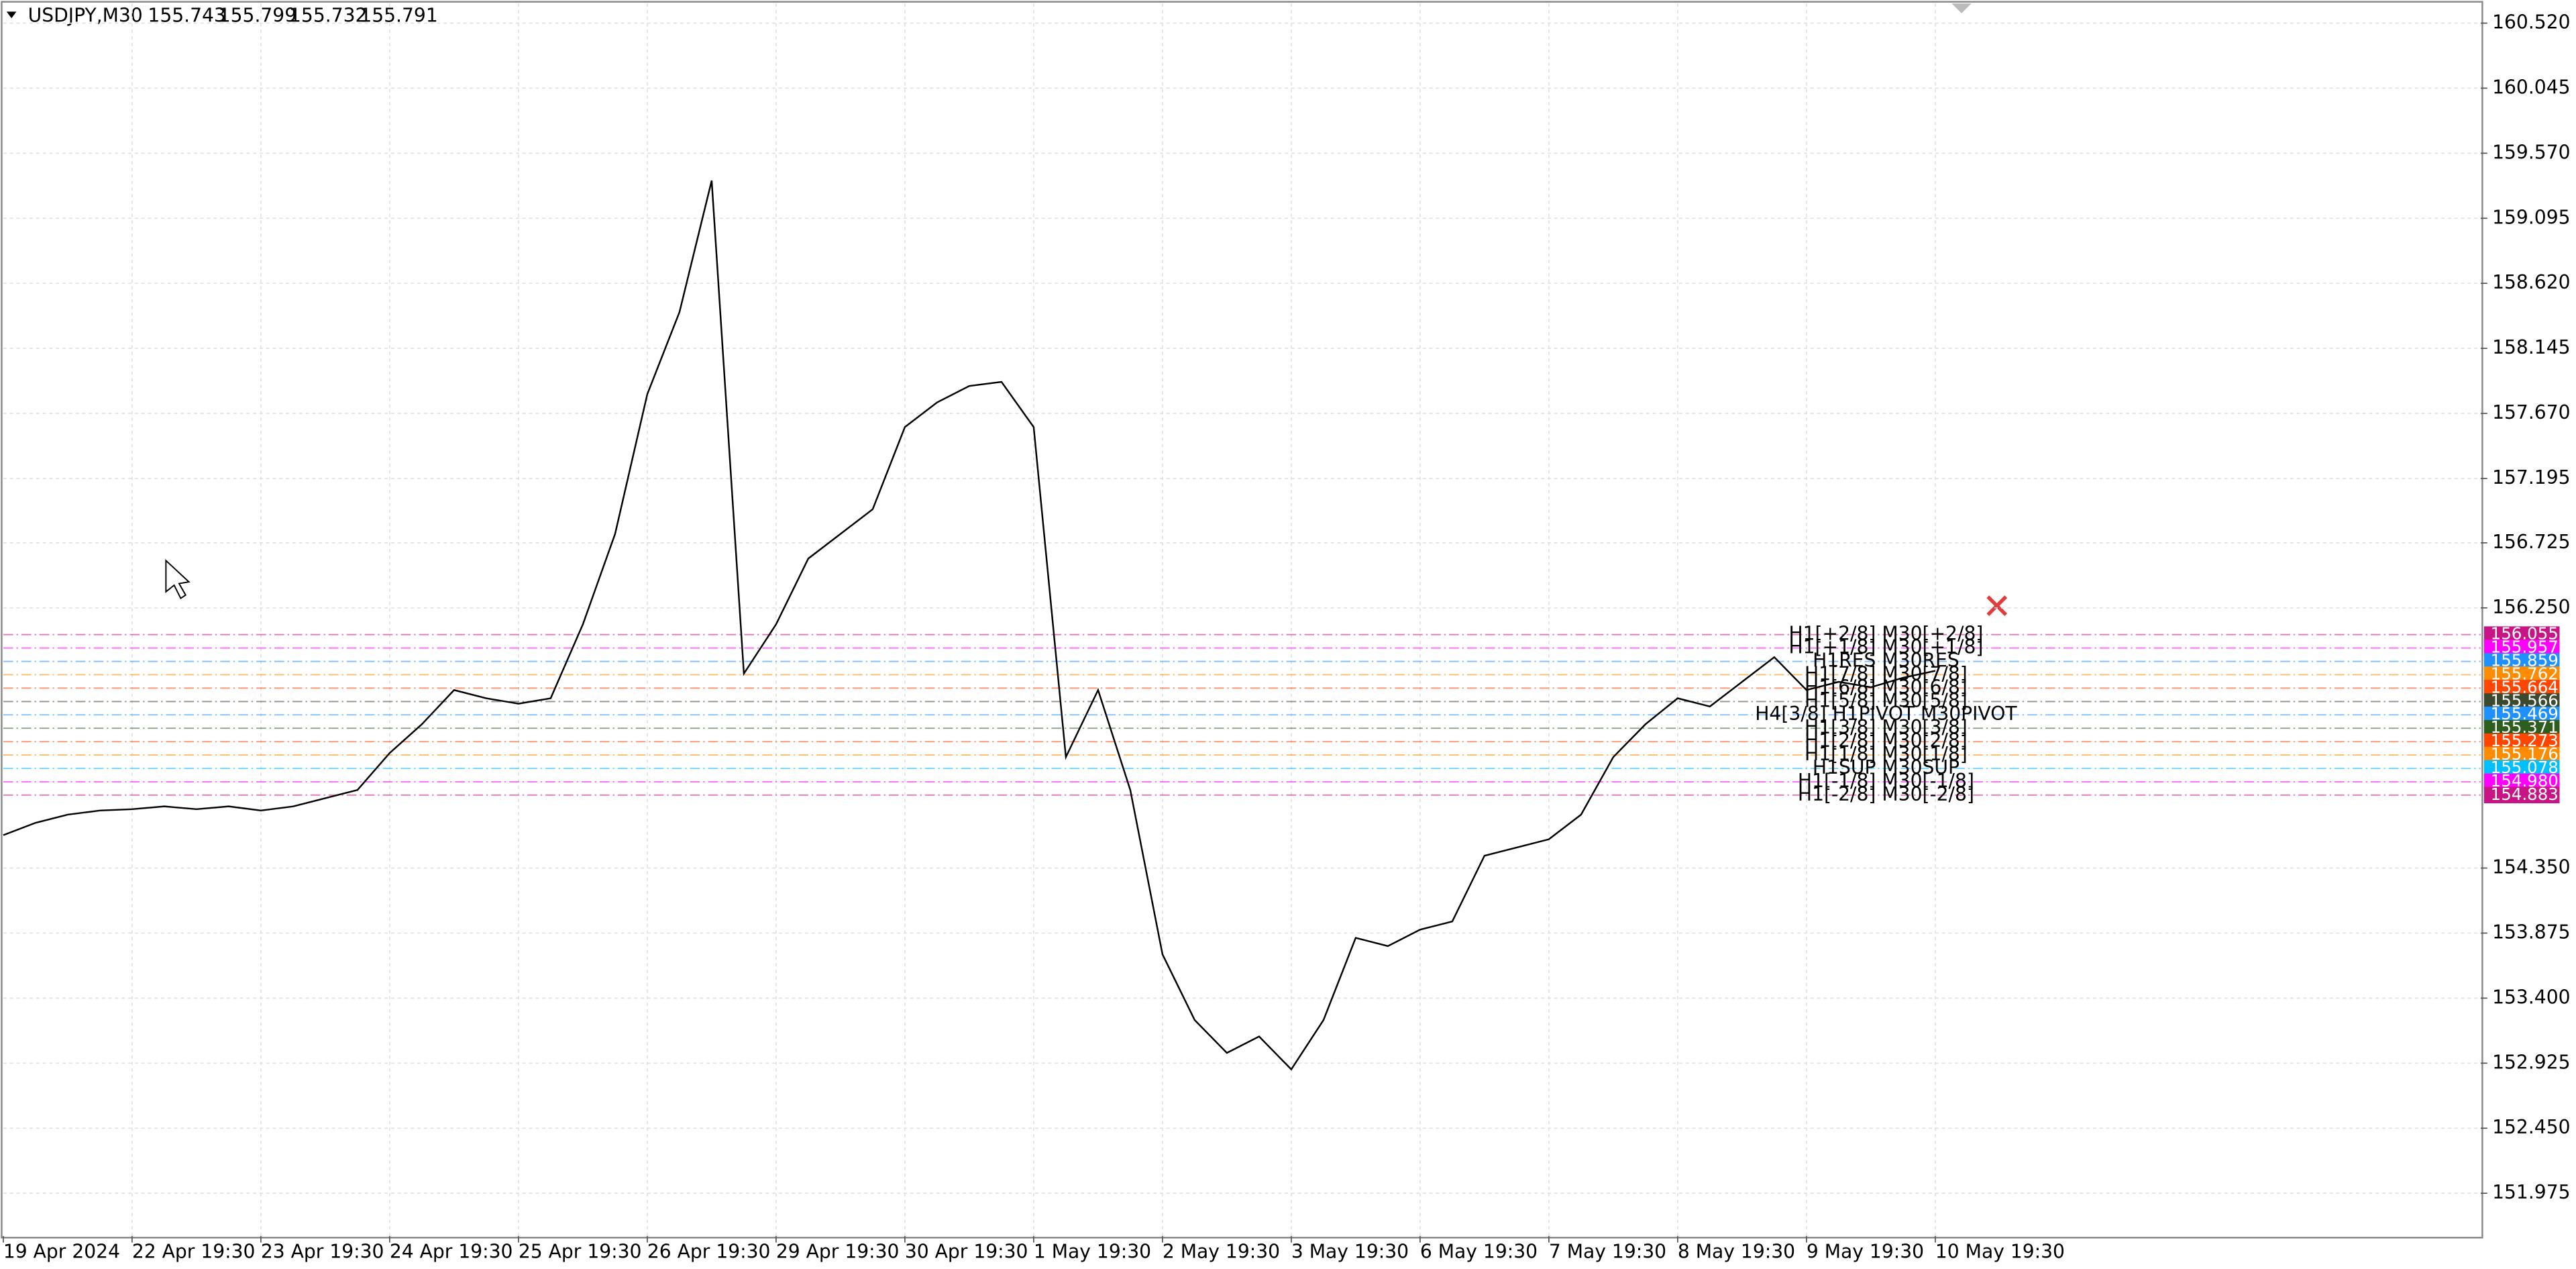  I want to click on level-label: H4[3/8] H1PIVOT M30PIVOT, so click(1886, 714).